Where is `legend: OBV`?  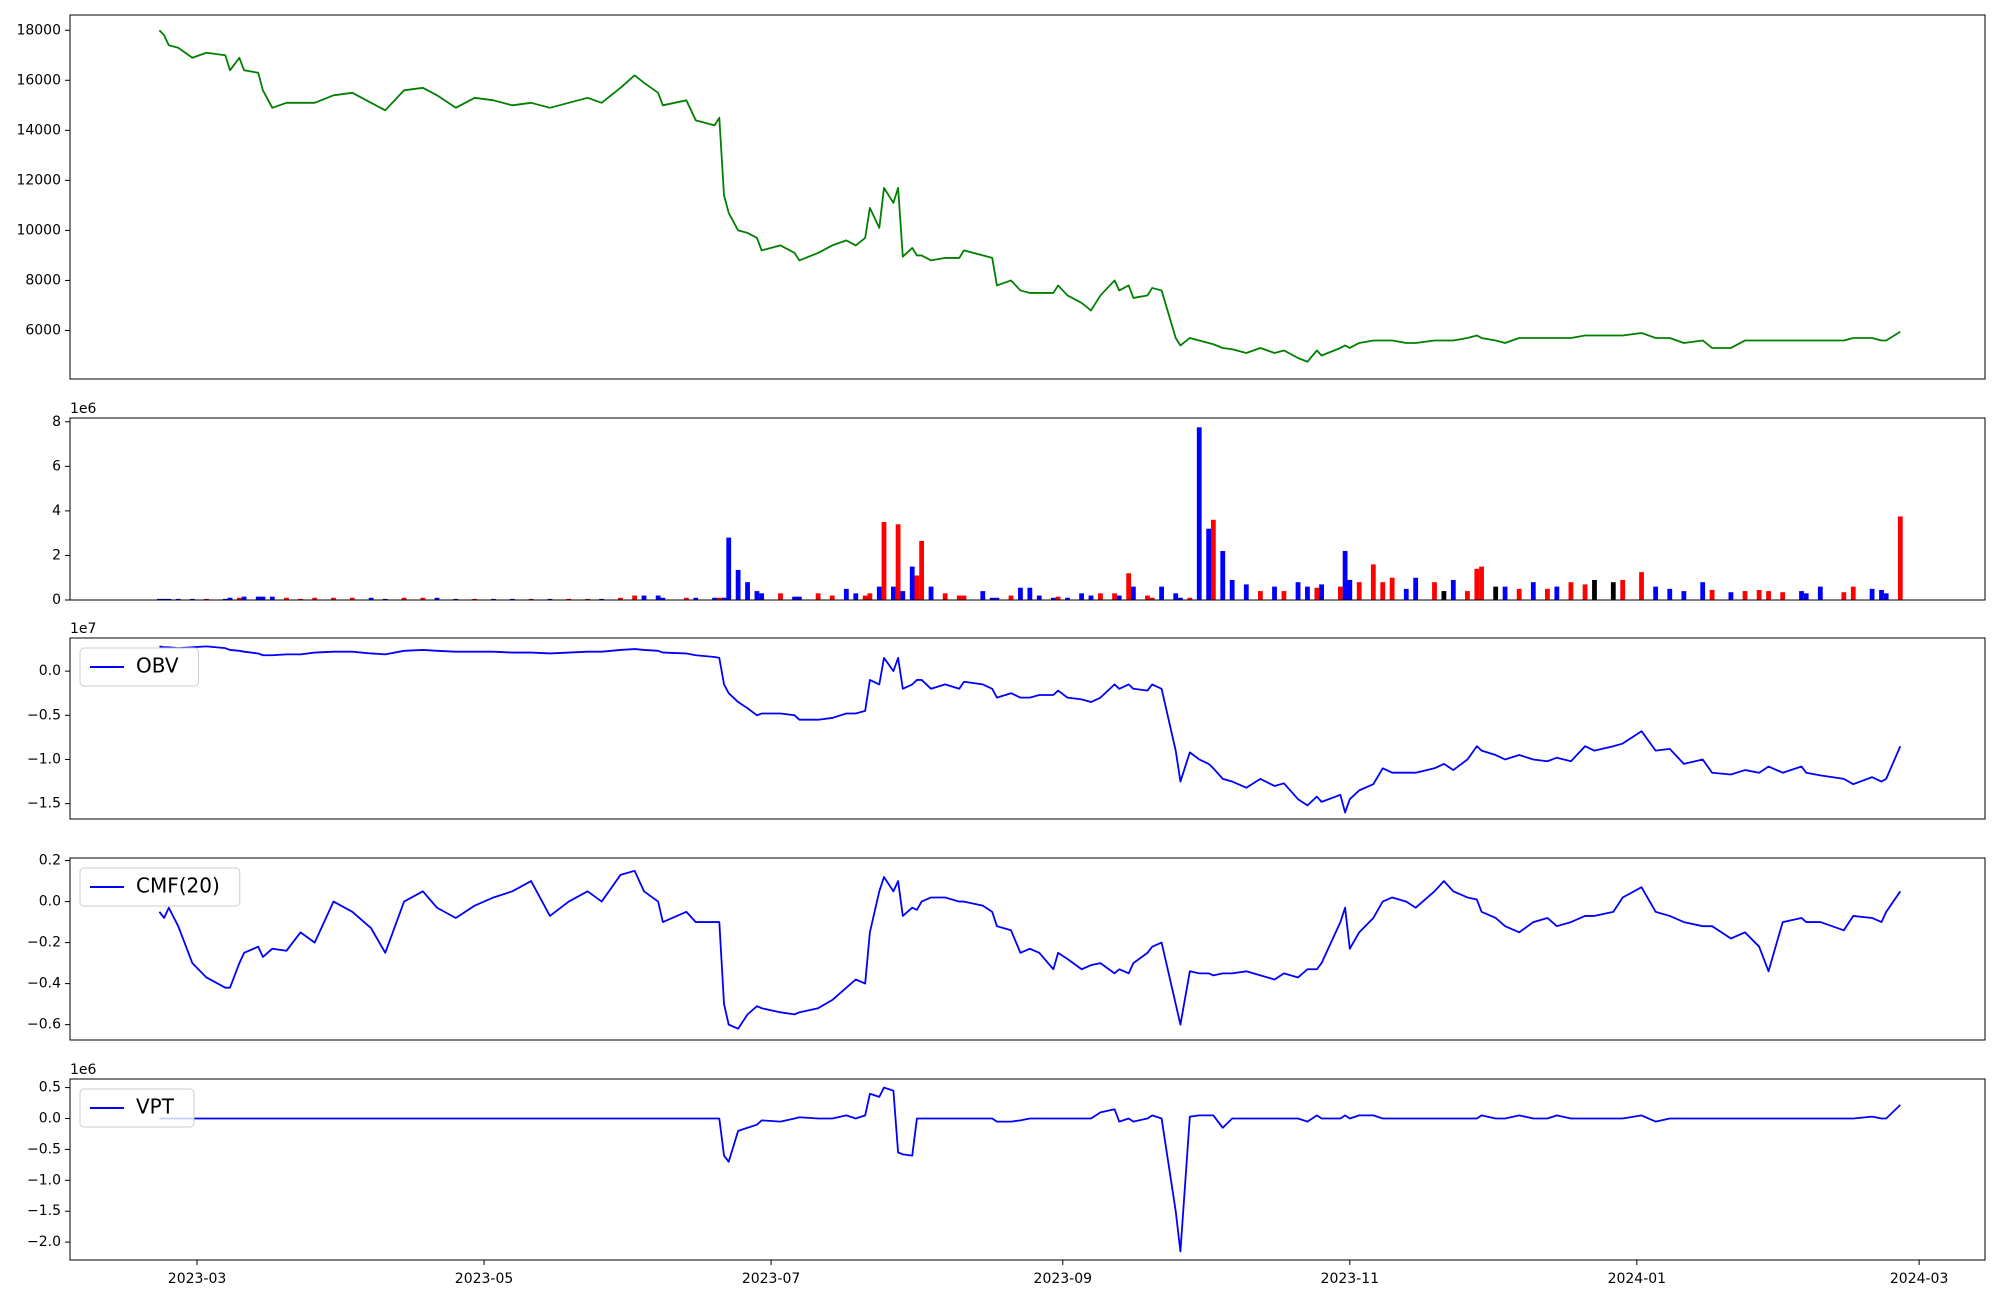
legend: OBV is located at coordinates (139, 667).